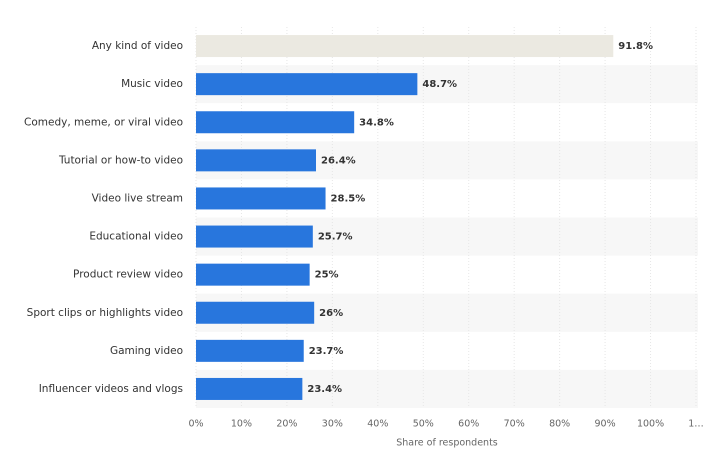 The width and height of the screenshot is (716, 468). I want to click on x-tick-label: 20%, so click(286, 424).